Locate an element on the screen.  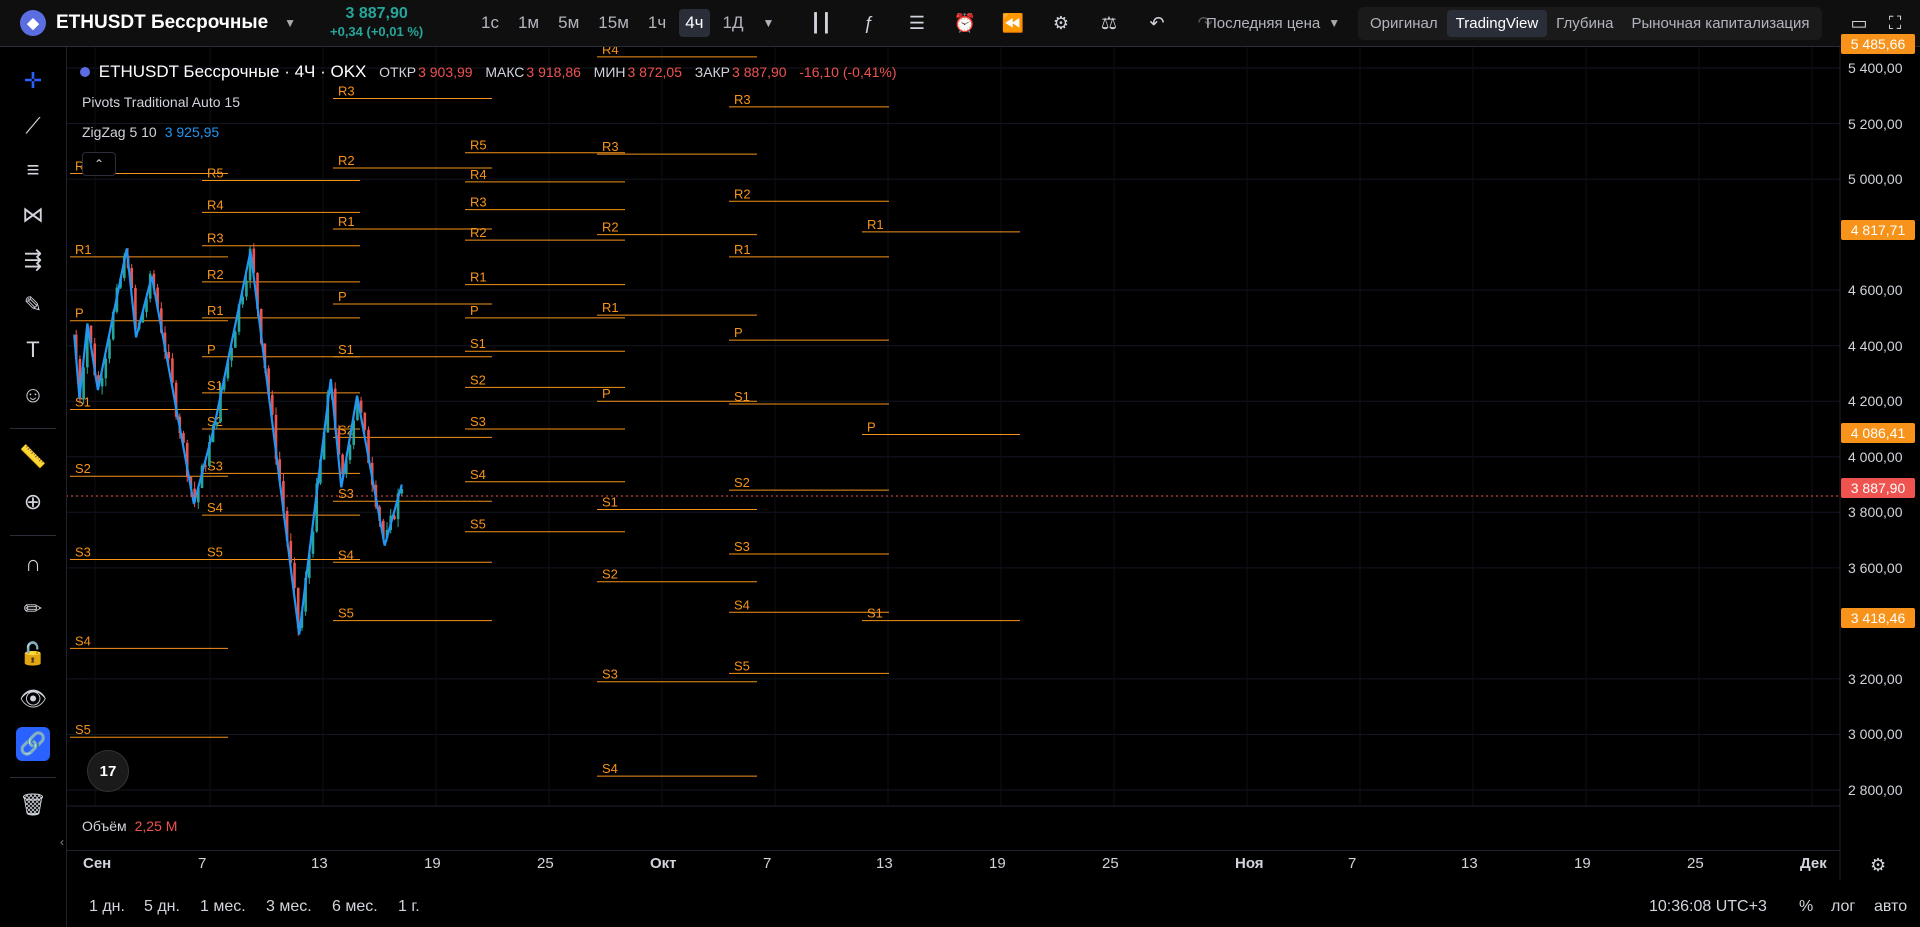
indicators-icon: ƒ is located at coordinates (868, 22).